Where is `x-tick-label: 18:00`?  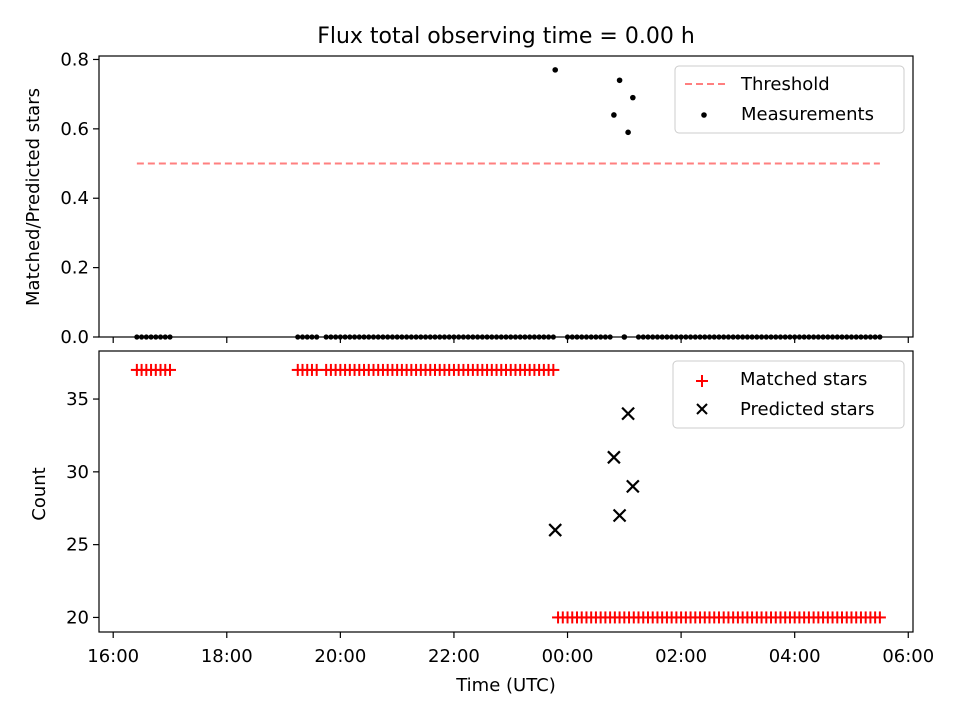
x-tick-label: 18:00 is located at coordinates (227, 656).